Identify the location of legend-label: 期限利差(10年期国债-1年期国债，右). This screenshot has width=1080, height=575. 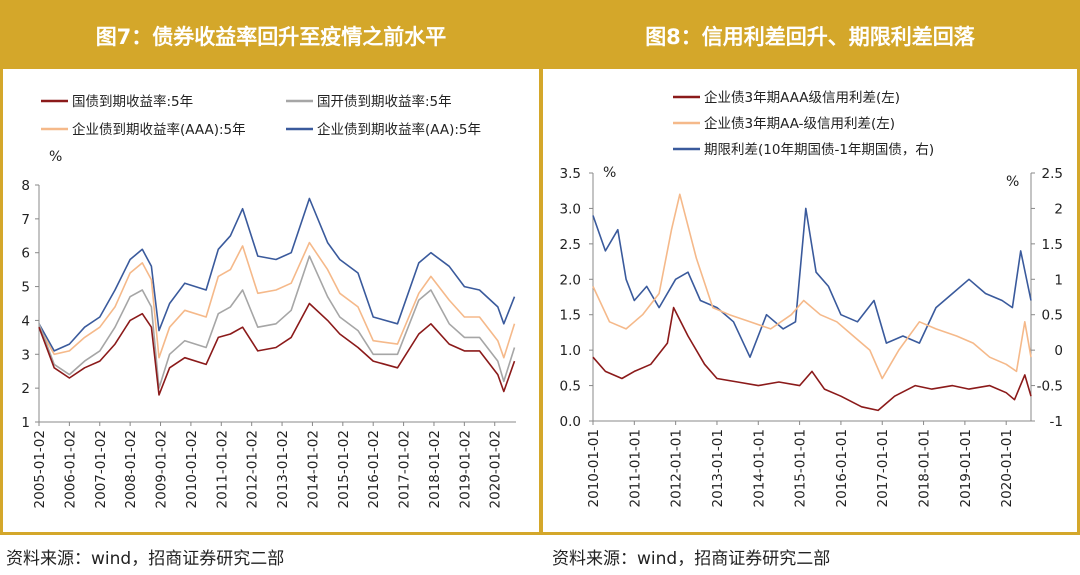
(819, 150).